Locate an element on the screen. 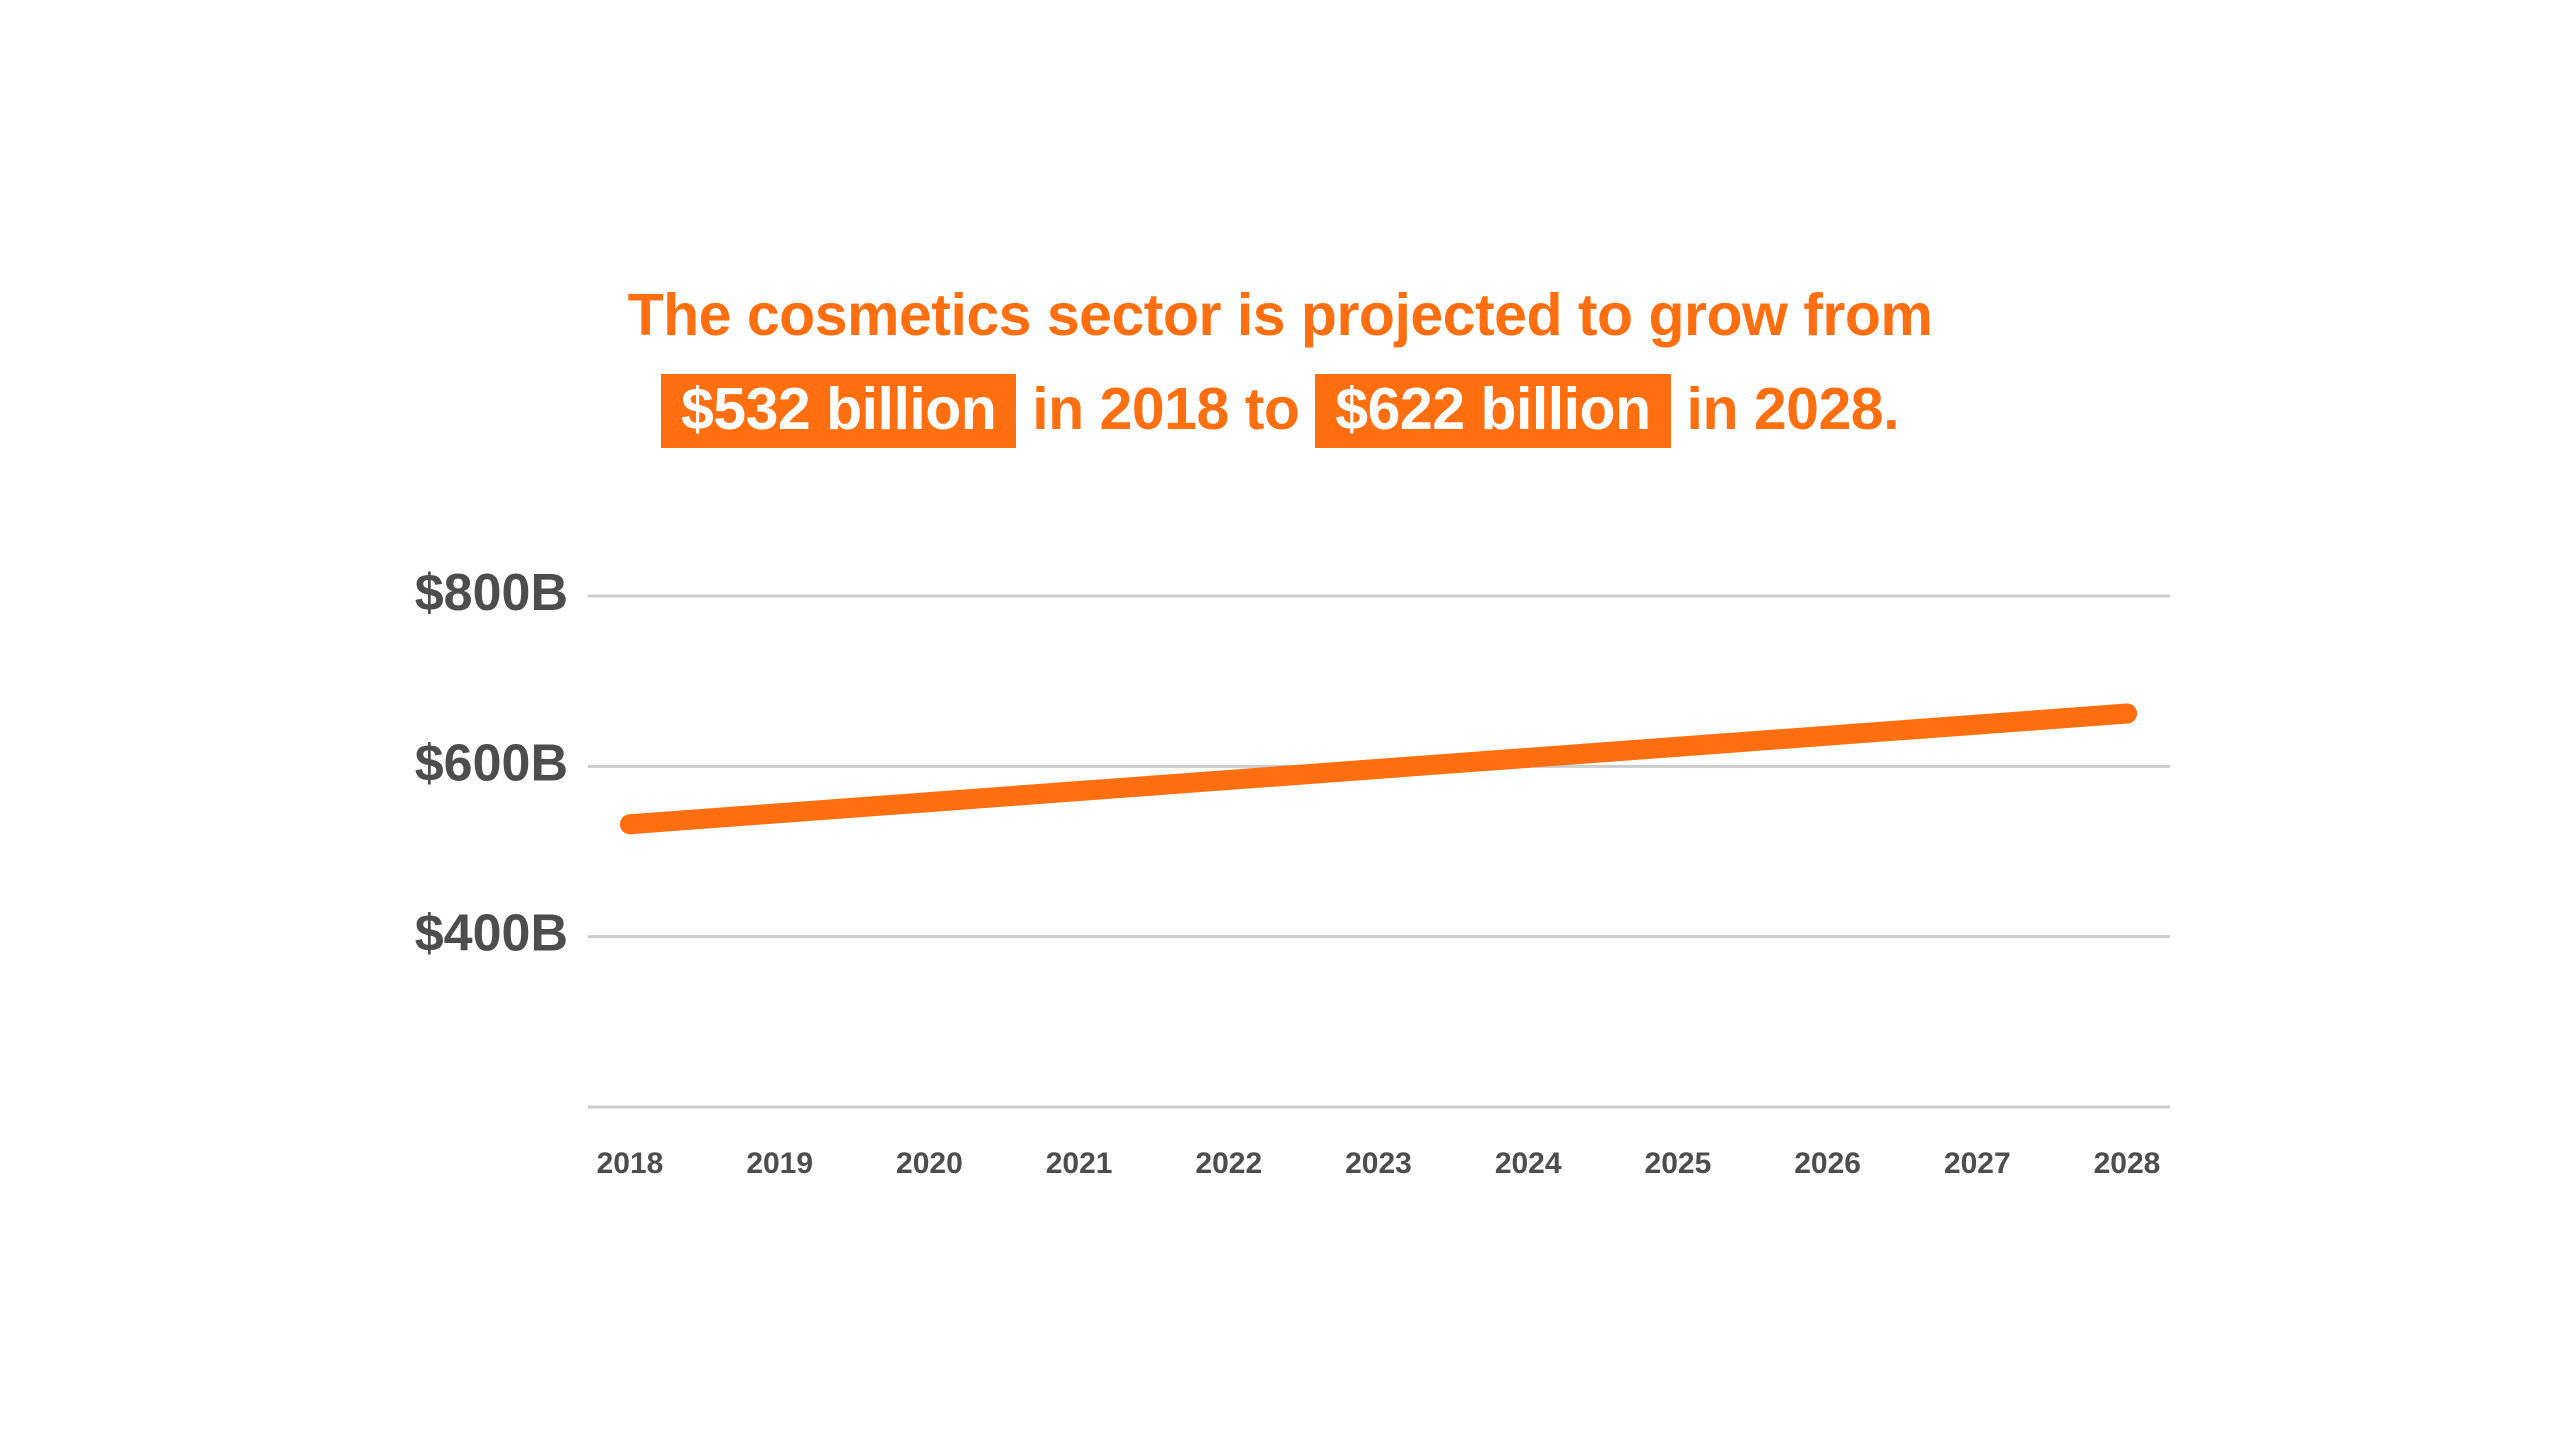 The image size is (2560, 1440). y-tick-label: $400B is located at coordinates (491, 934).